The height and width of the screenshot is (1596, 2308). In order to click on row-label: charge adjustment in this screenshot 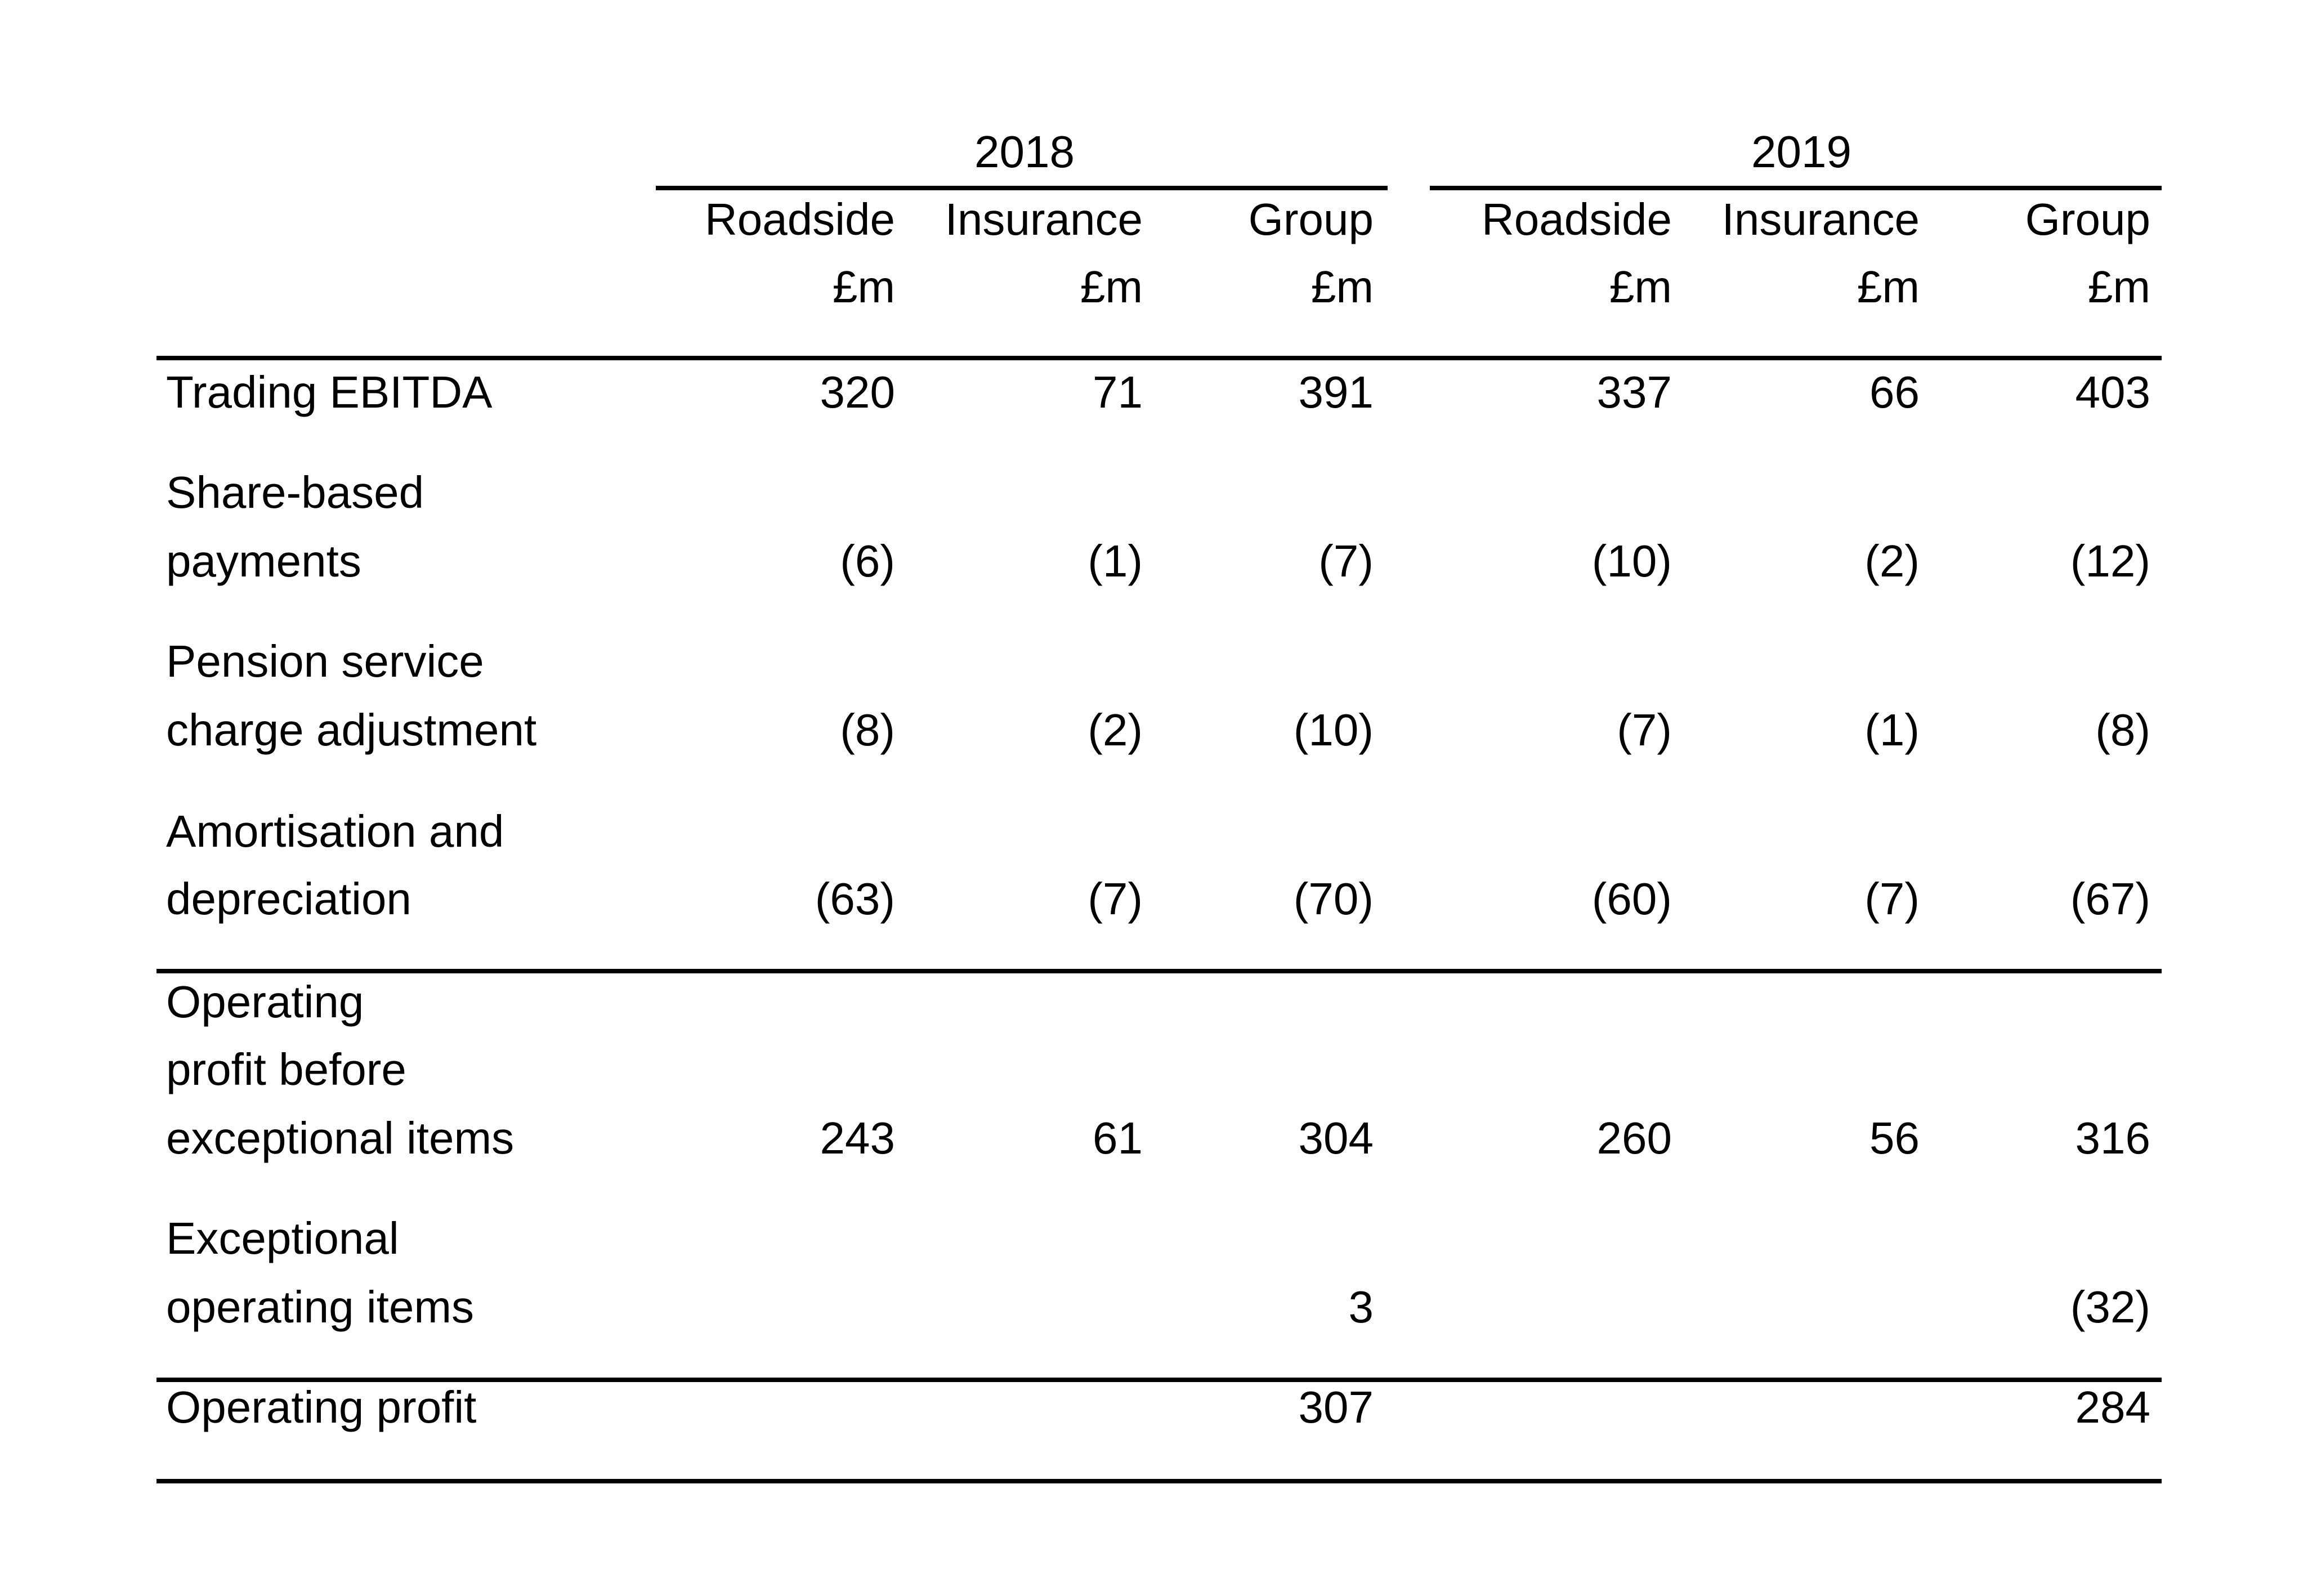, I will do `click(351, 730)`.